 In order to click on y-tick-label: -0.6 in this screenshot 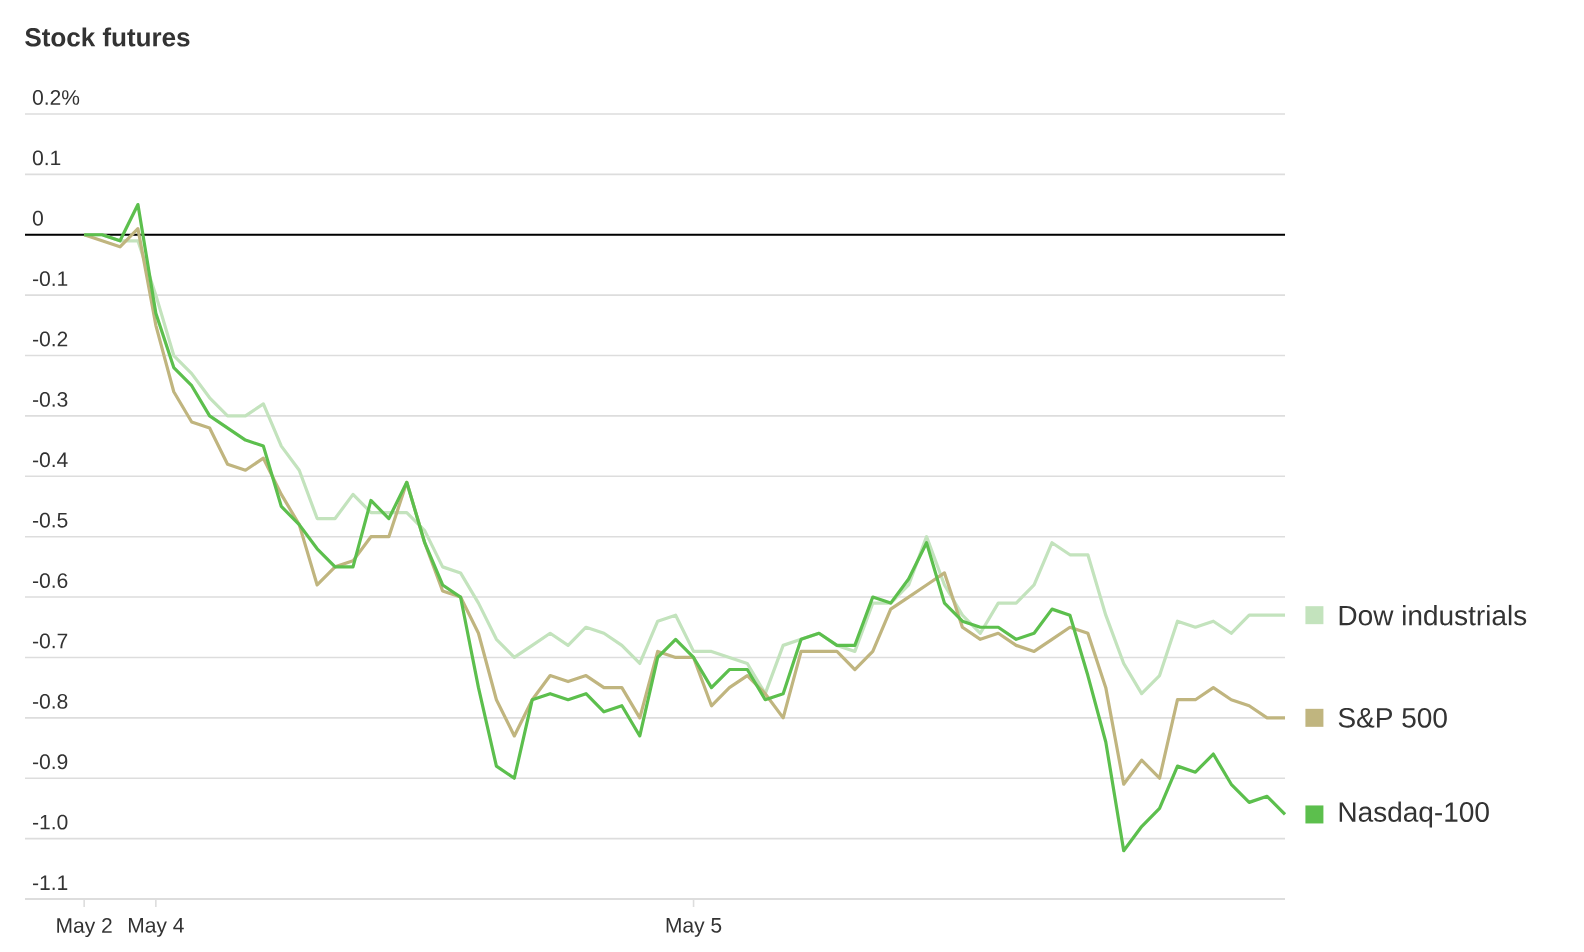, I will do `click(50, 581)`.